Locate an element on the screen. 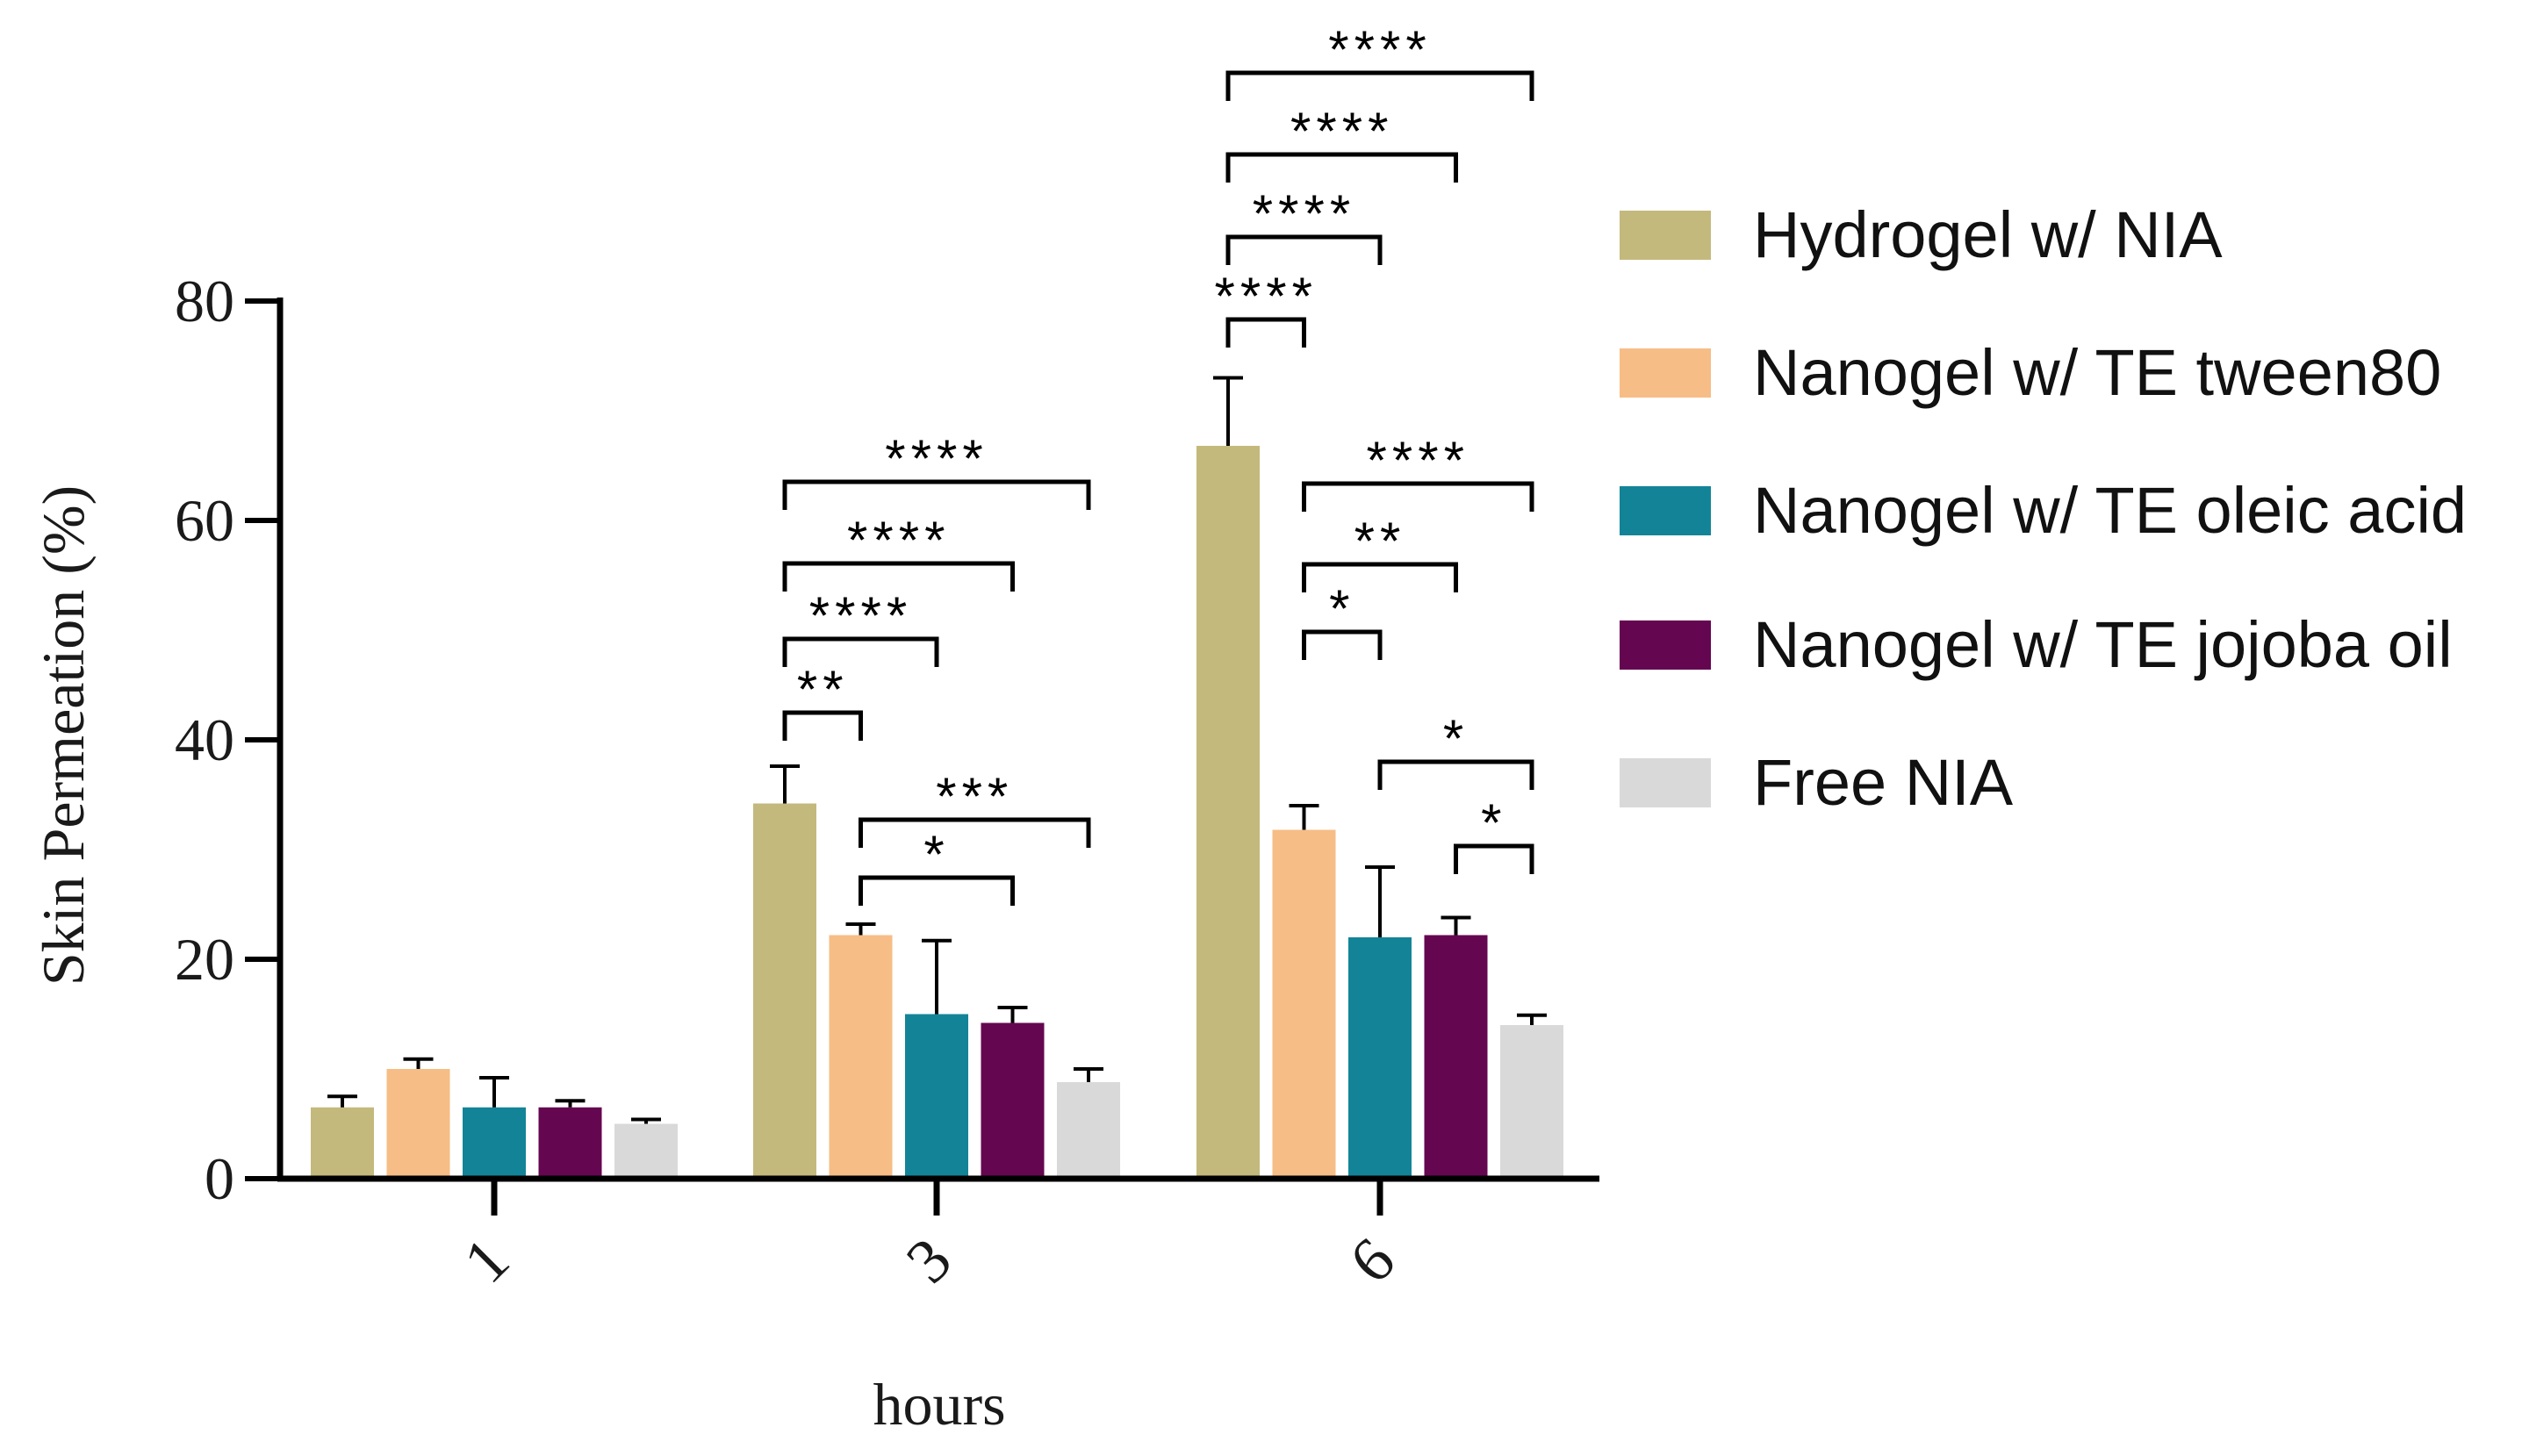 The height and width of the screenshot is (1456, 2522). significance-bracket-5: *** is located at coordinates (975, 807).